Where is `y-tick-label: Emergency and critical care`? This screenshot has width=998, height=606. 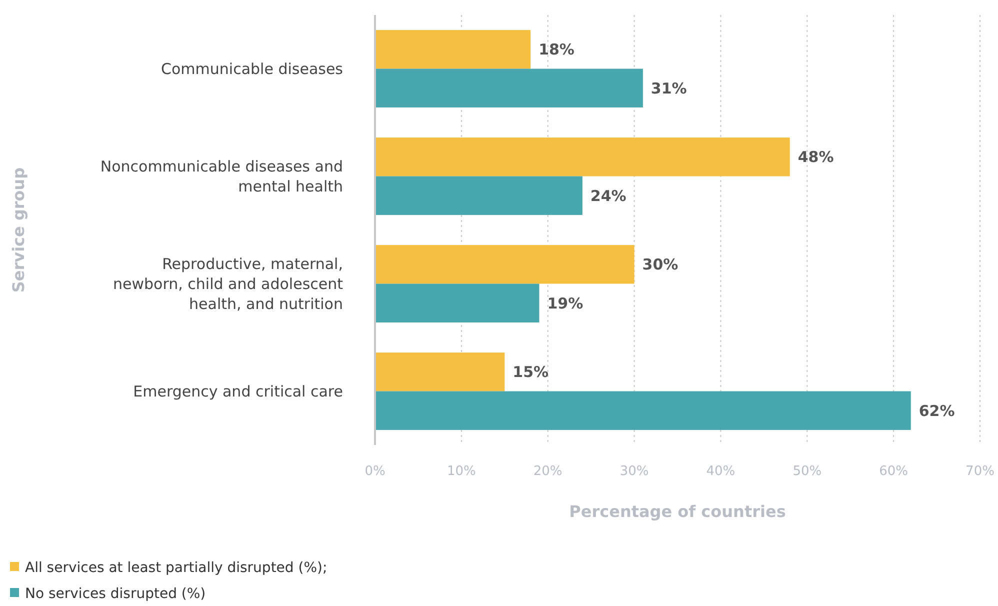 y-tick-label: Emergency and critical care is located at coordinates (238, 391).